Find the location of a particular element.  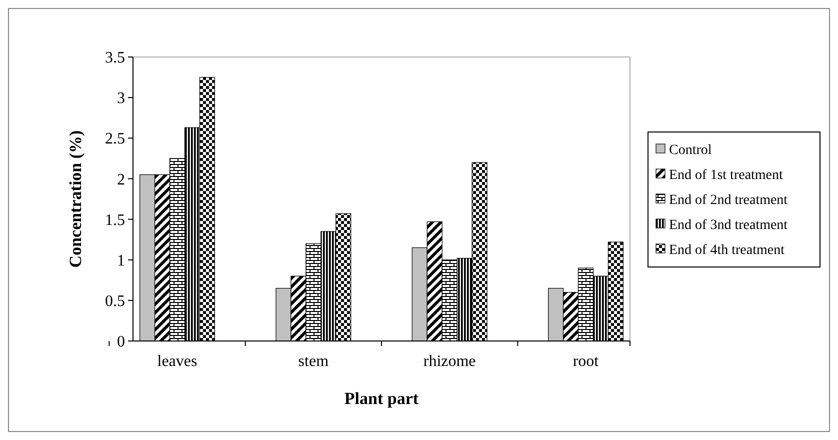

y-axis-title: Concentration (%) is located at coordinates (75, 199).